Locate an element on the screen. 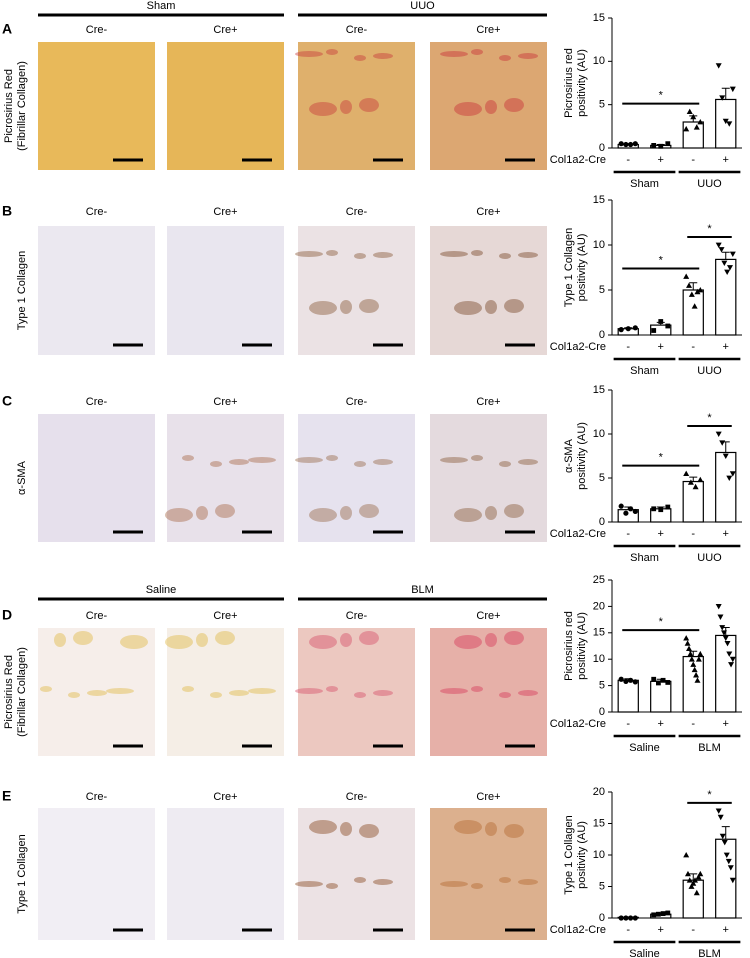  significance-label: * is located at coordinates (661, 458).